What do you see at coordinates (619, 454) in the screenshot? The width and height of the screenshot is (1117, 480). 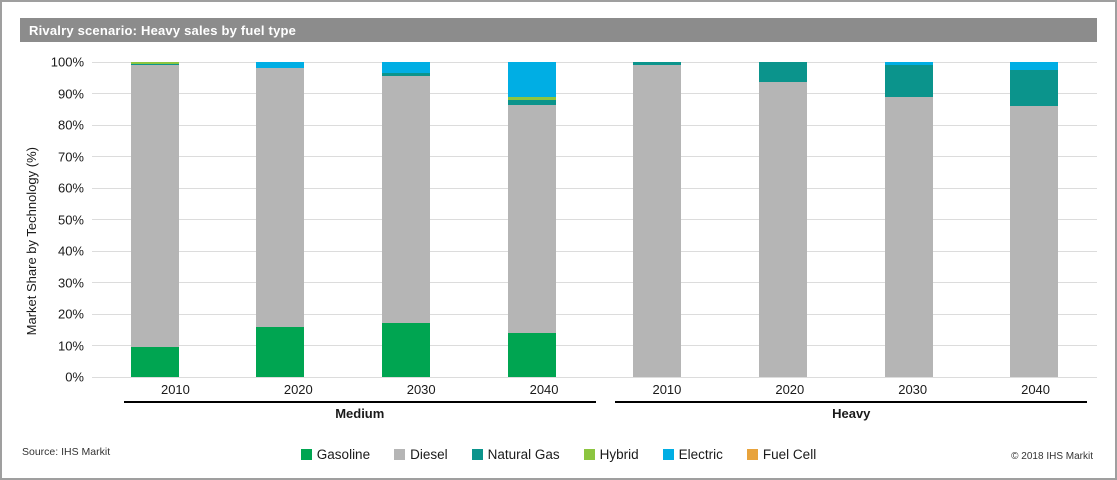 I see `legend-label: Hybrid` at bounding box center [619, 454].